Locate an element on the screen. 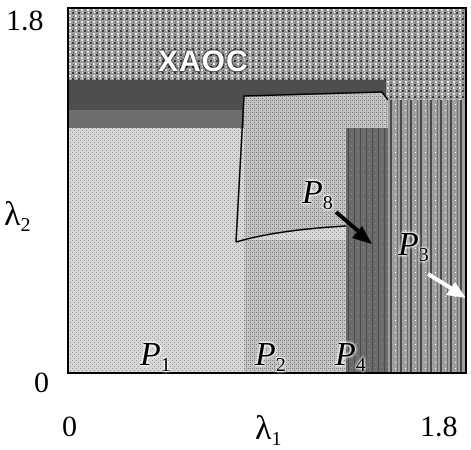 The image size is (471, 450). x-axis-label: λ1 is located at coordinates (268, 430).